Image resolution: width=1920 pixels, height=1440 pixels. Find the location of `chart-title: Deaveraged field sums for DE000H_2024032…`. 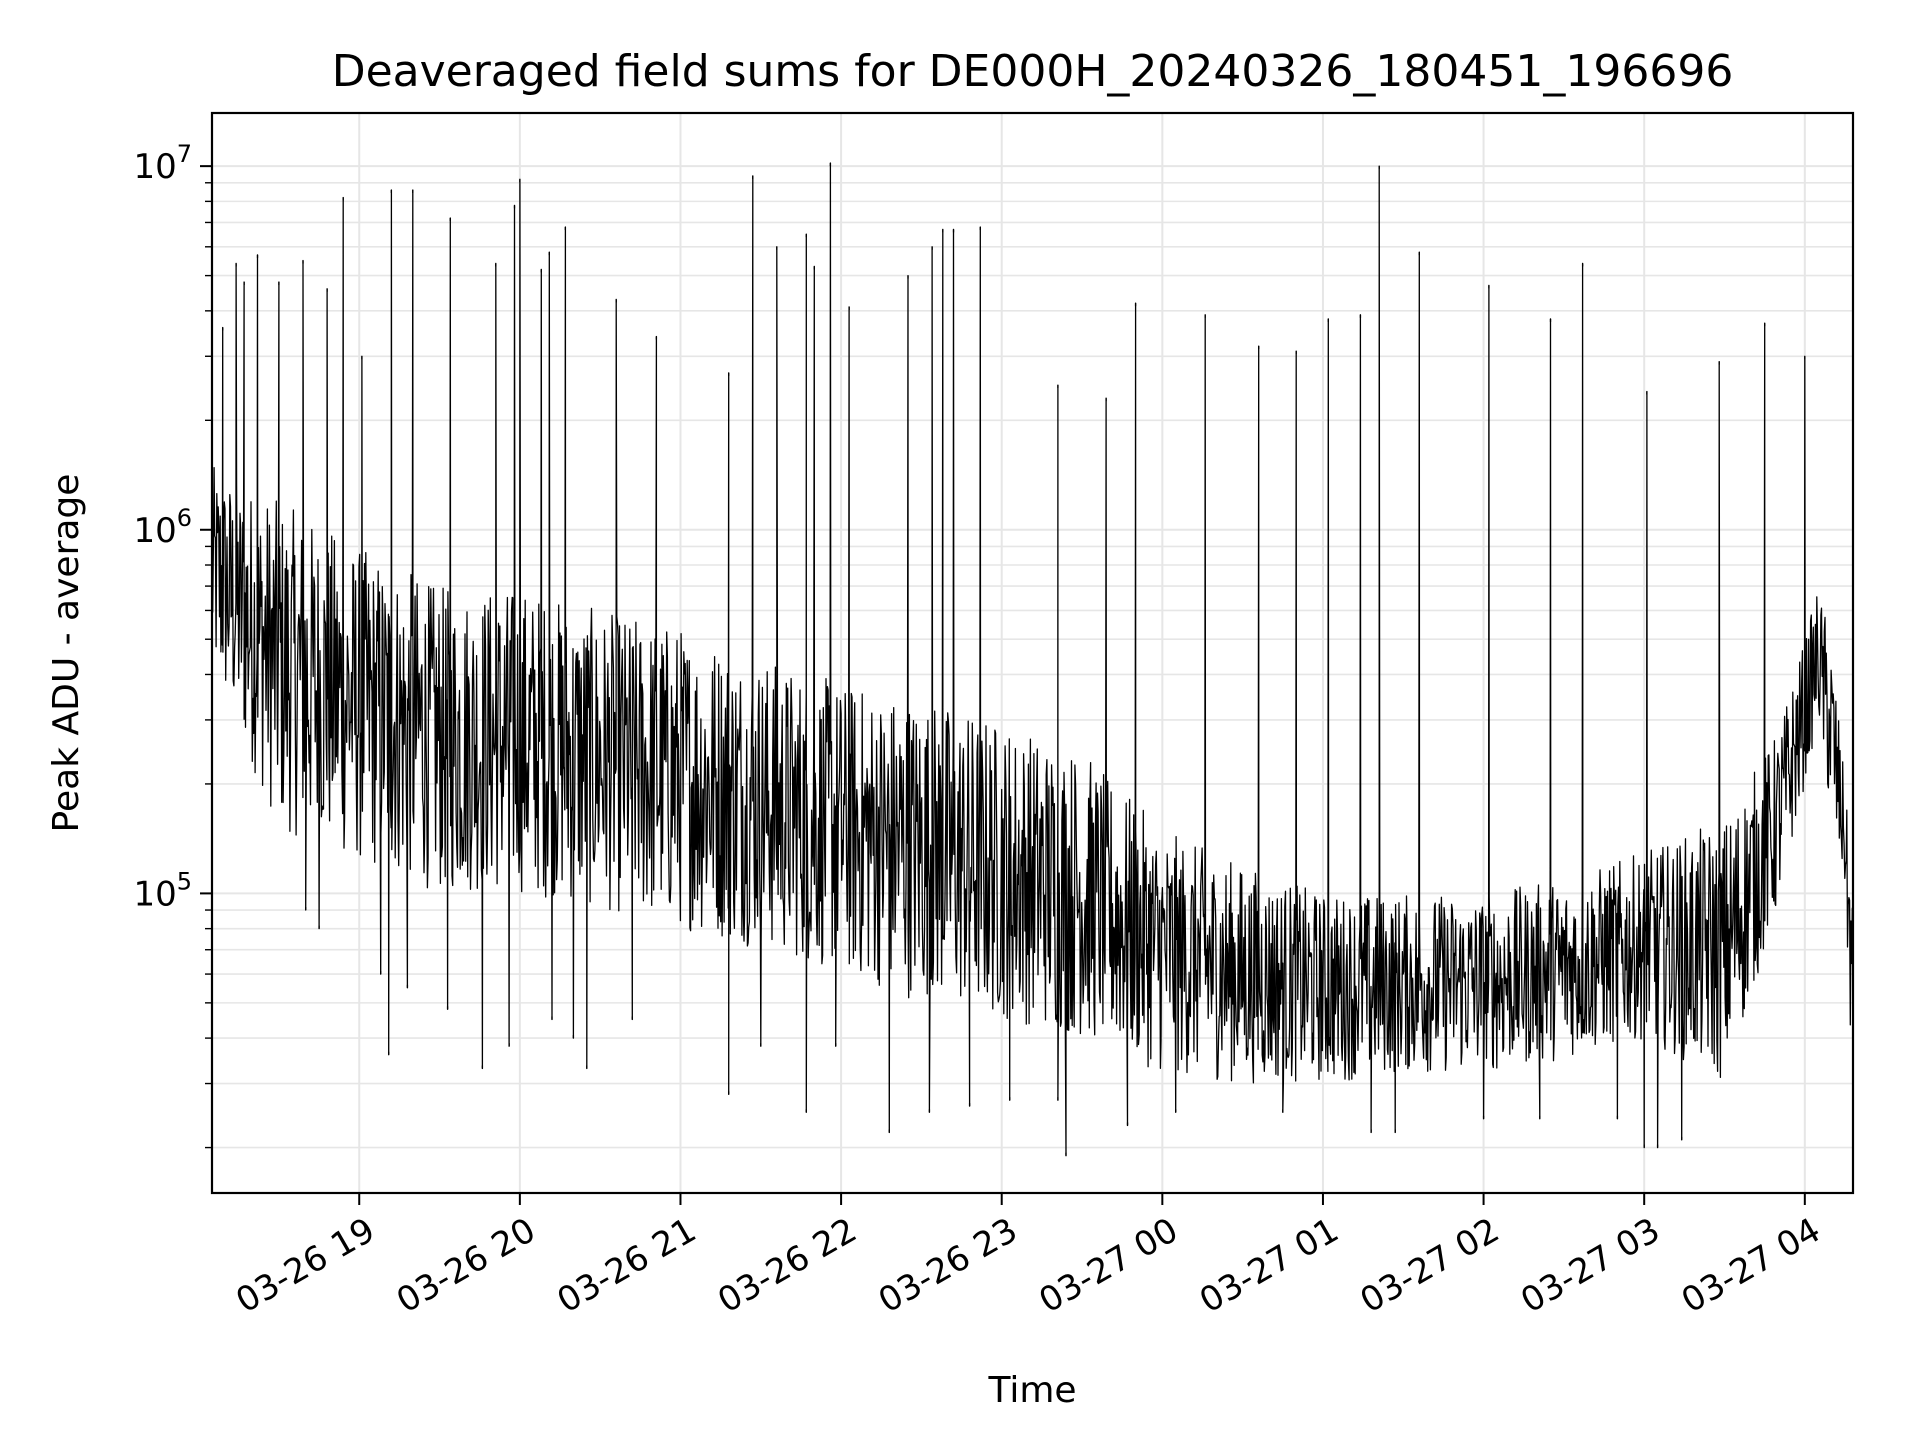

chart-title: Deaveraged field sums for DE000H_2024032… is located at coordinates (1033, 71).